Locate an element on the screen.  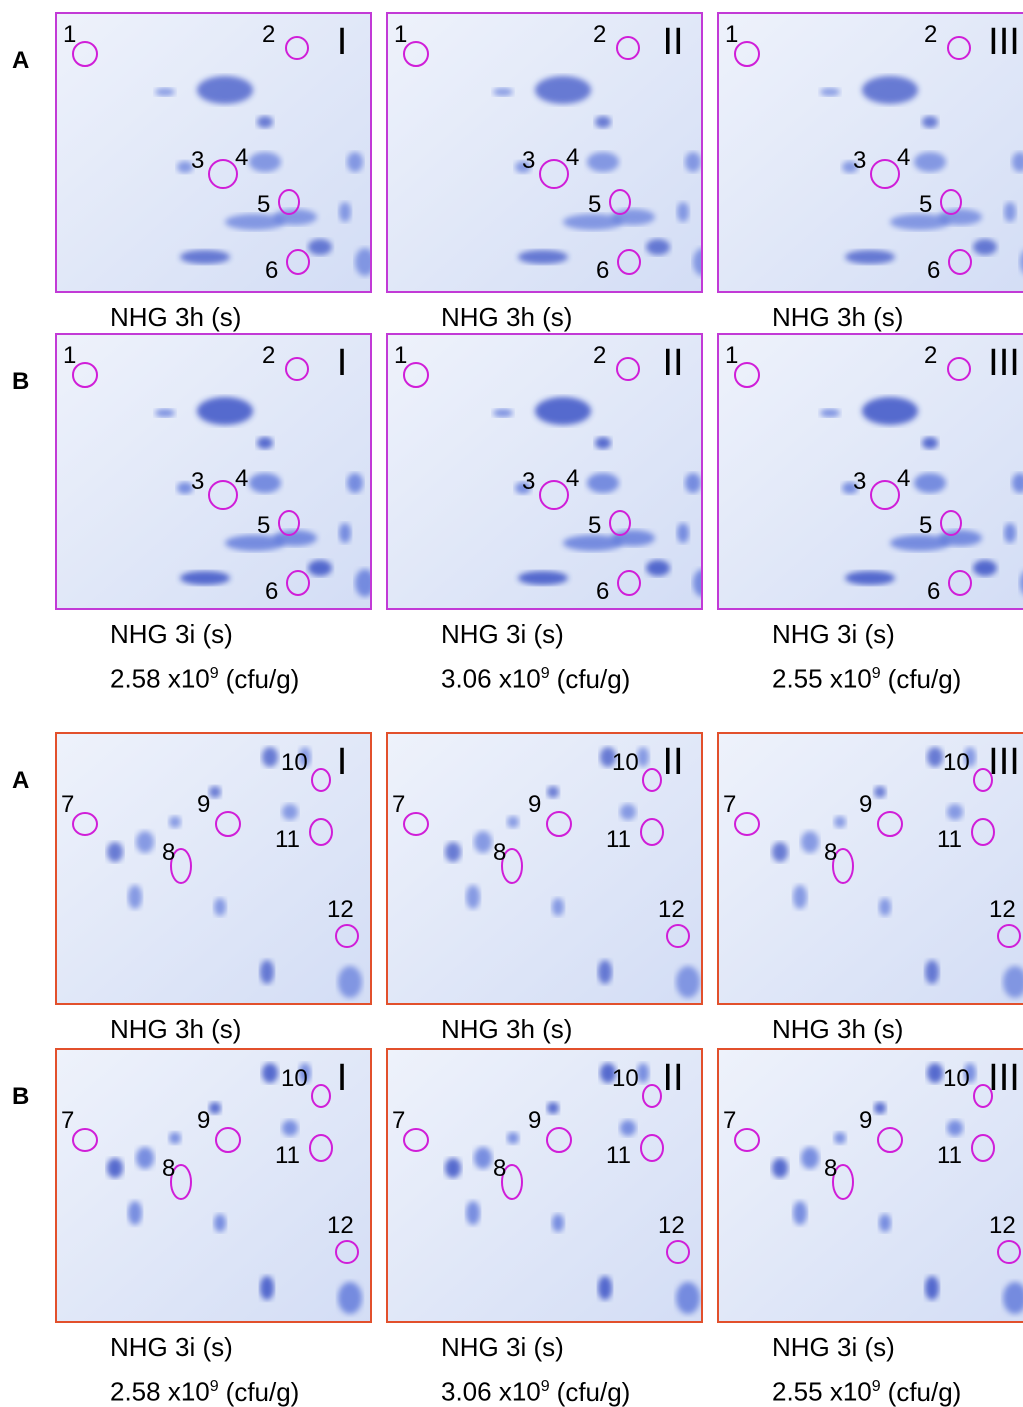
spot-label: 5 is located at coordinates (594, 525).